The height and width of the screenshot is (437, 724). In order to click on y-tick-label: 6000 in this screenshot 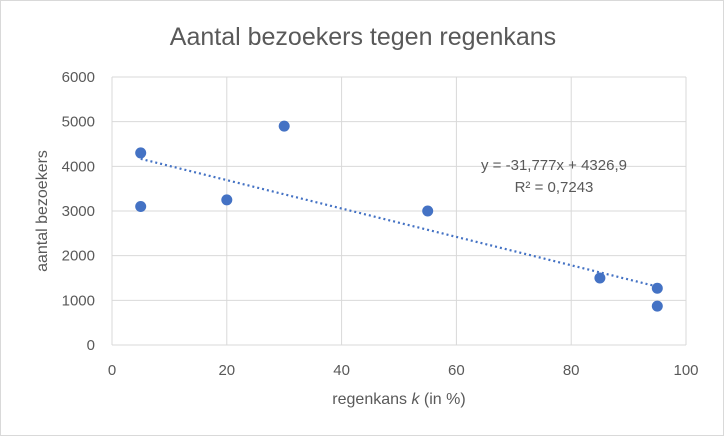, I will do `click(78, 77)`.